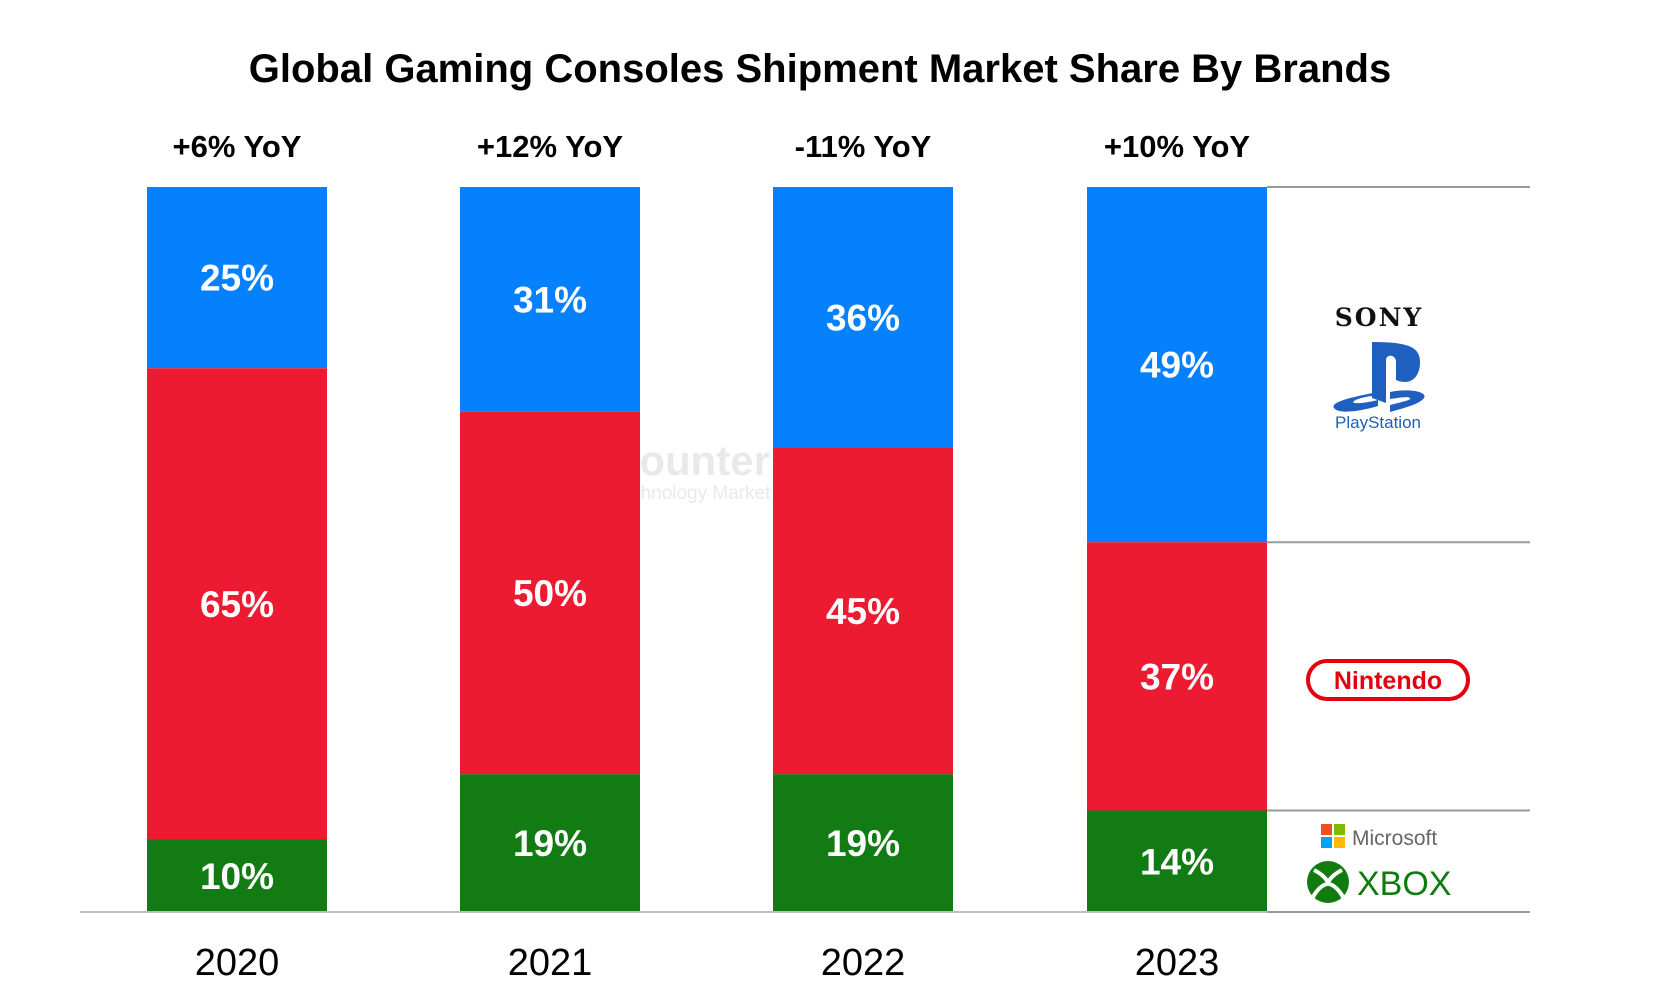 This screenshot has width=1662, height=1002. I want to click on data-label-2021-1: 50%, so click(550, 593).